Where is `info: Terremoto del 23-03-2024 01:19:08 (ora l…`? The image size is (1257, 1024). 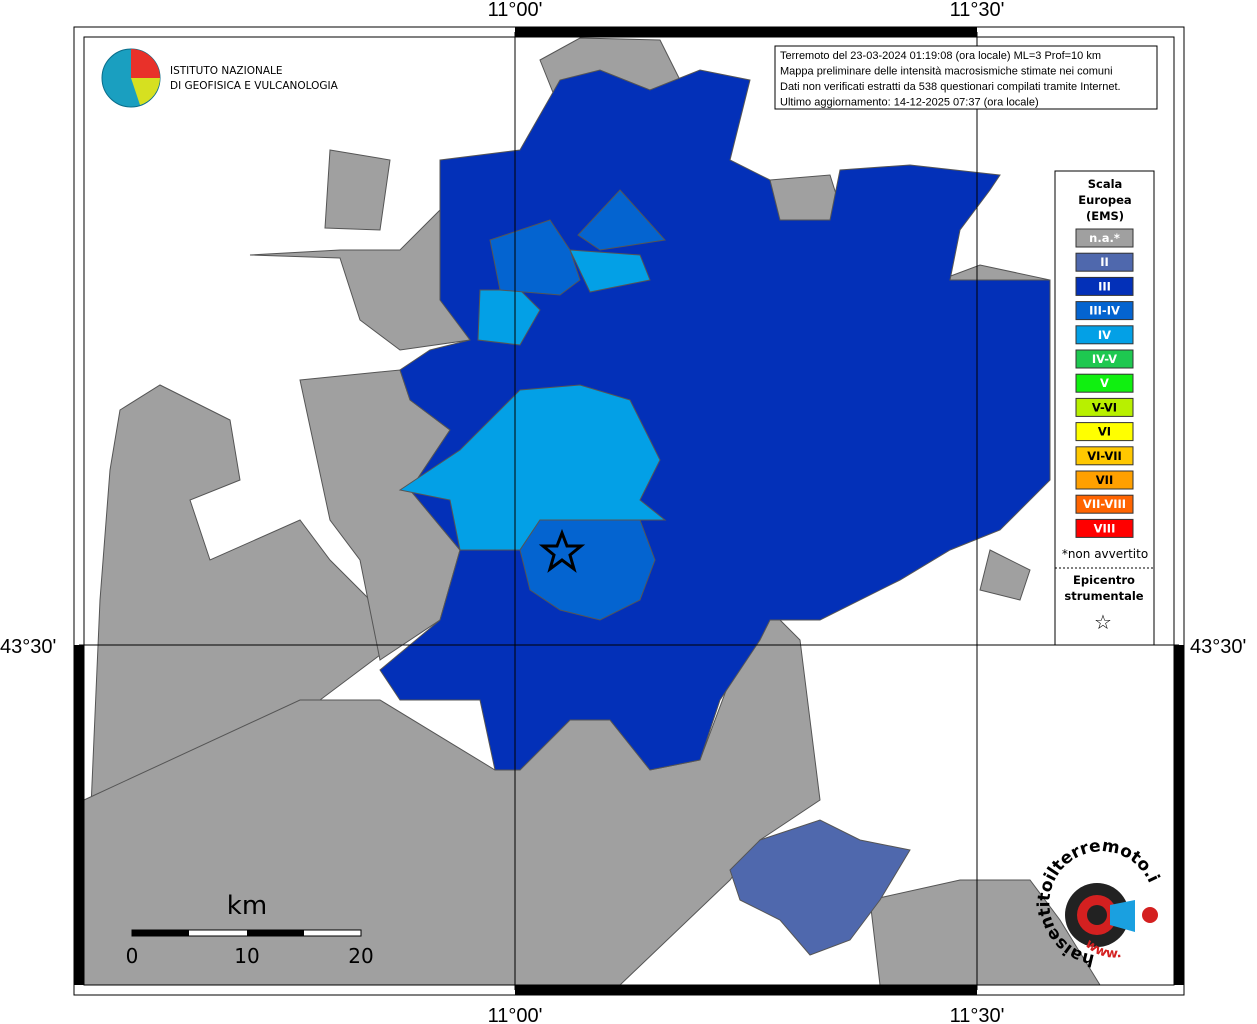
info: Terremoto del 23-03-2024 01:19:08 (ora l… is located at coordinates (950, 79).